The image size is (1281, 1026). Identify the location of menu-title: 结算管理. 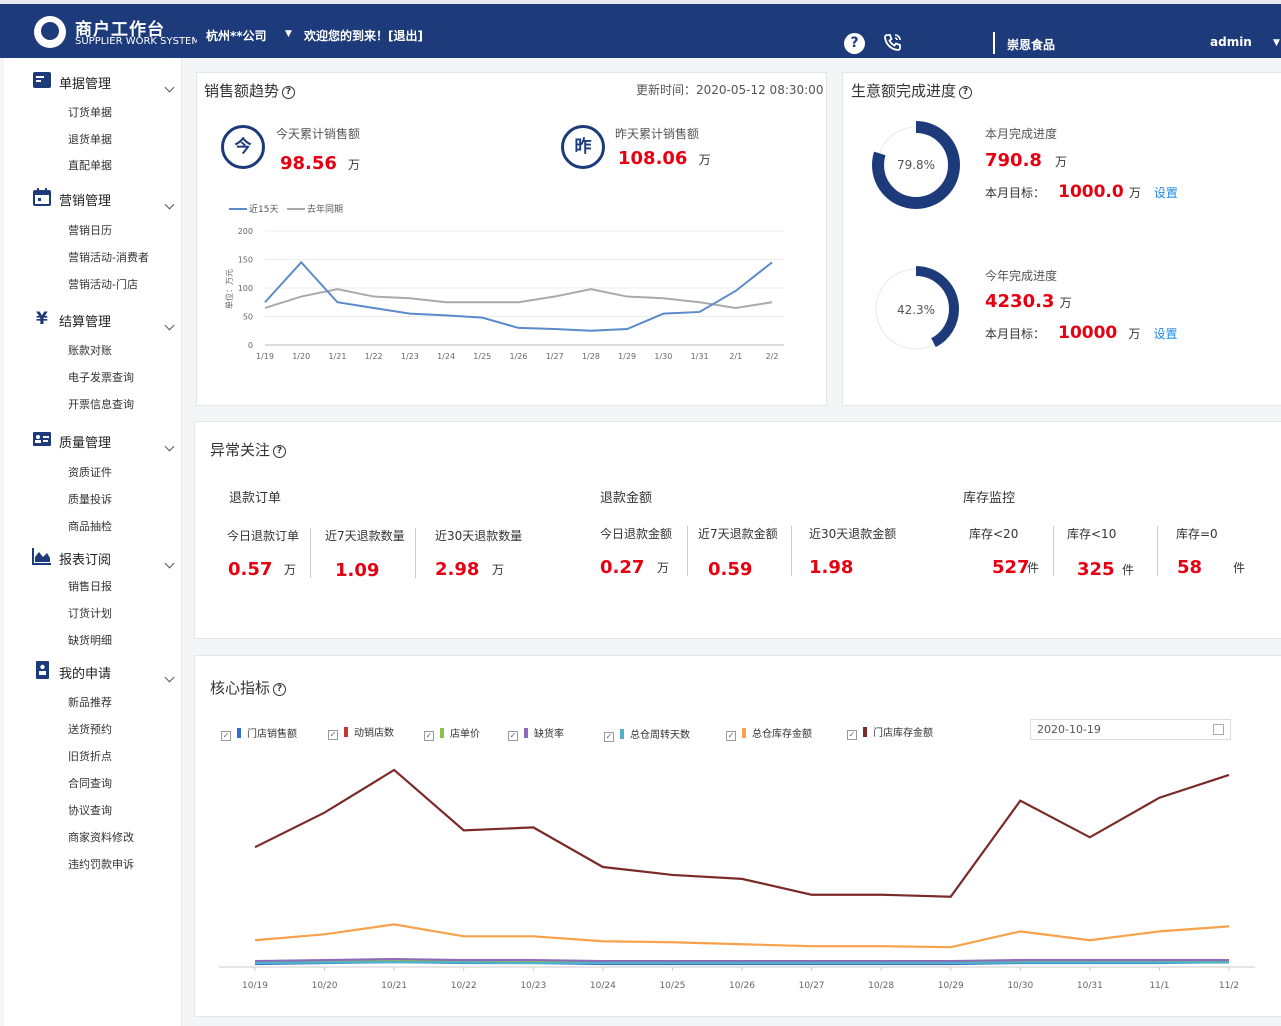
(85, 322).